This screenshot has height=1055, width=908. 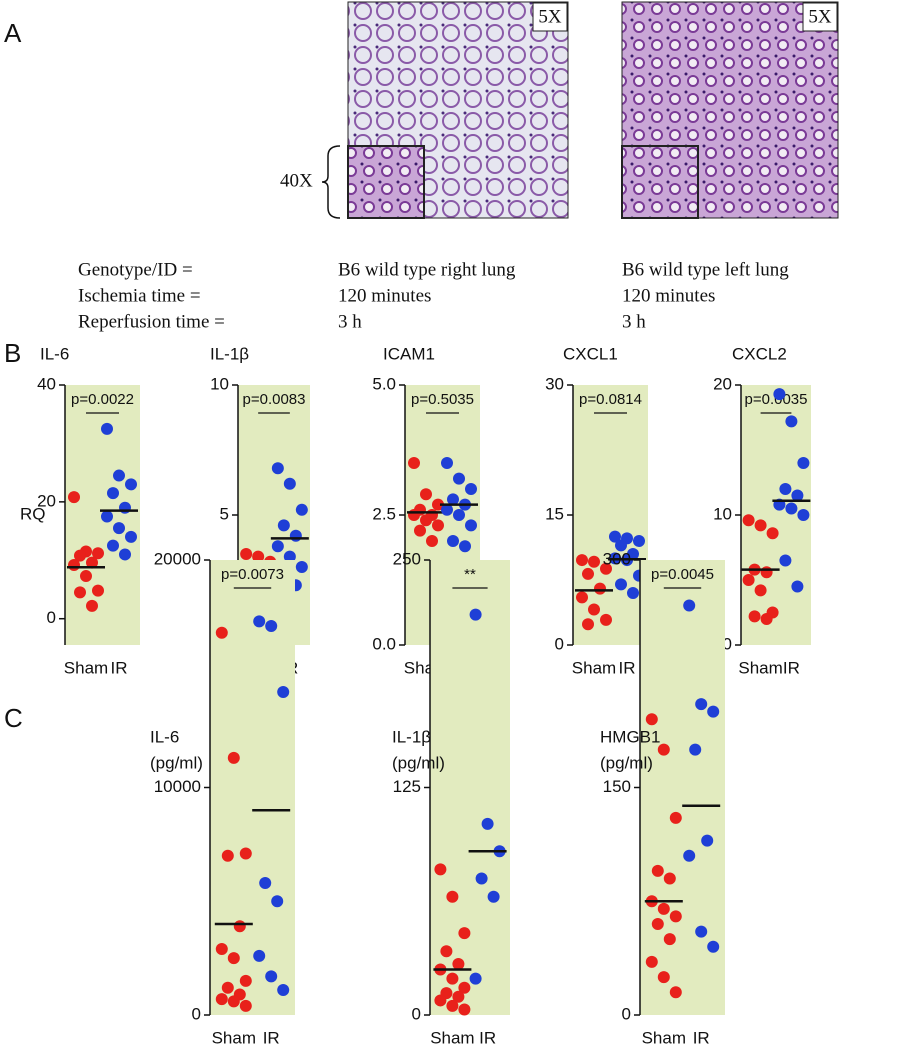 I want to click on magnification: 40X, so click(x=296, y=180).